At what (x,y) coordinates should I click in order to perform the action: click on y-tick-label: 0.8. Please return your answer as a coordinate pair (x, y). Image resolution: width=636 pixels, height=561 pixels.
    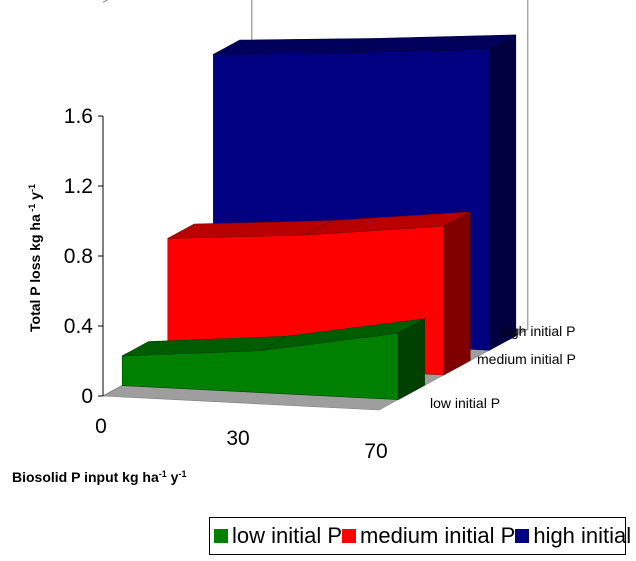
    Looking at the image, I should click on (78, 256).